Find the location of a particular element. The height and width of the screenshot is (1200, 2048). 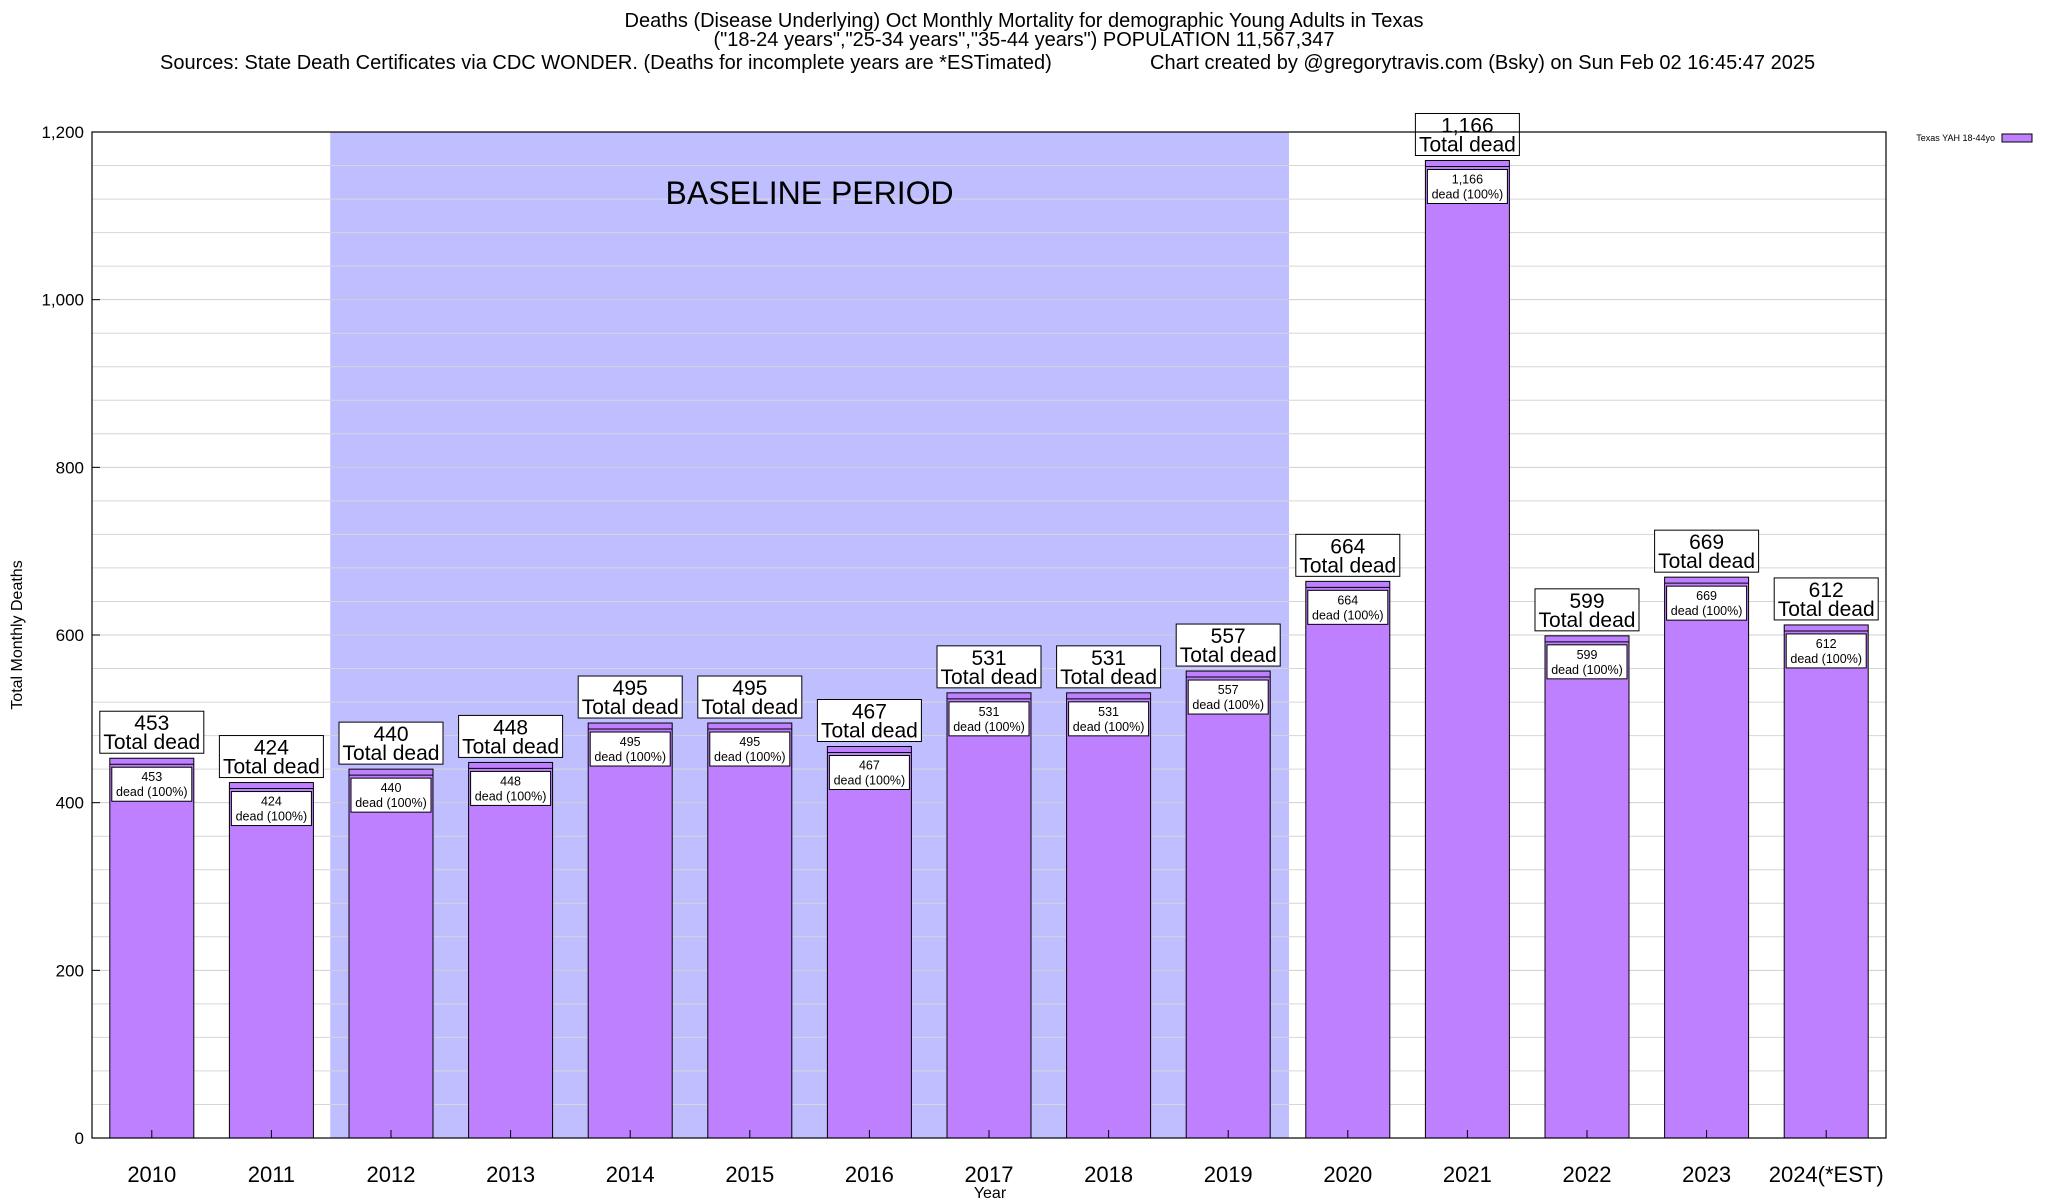

x-tick-label: 2024(*EST) is located at coordinates (1826, 1174).